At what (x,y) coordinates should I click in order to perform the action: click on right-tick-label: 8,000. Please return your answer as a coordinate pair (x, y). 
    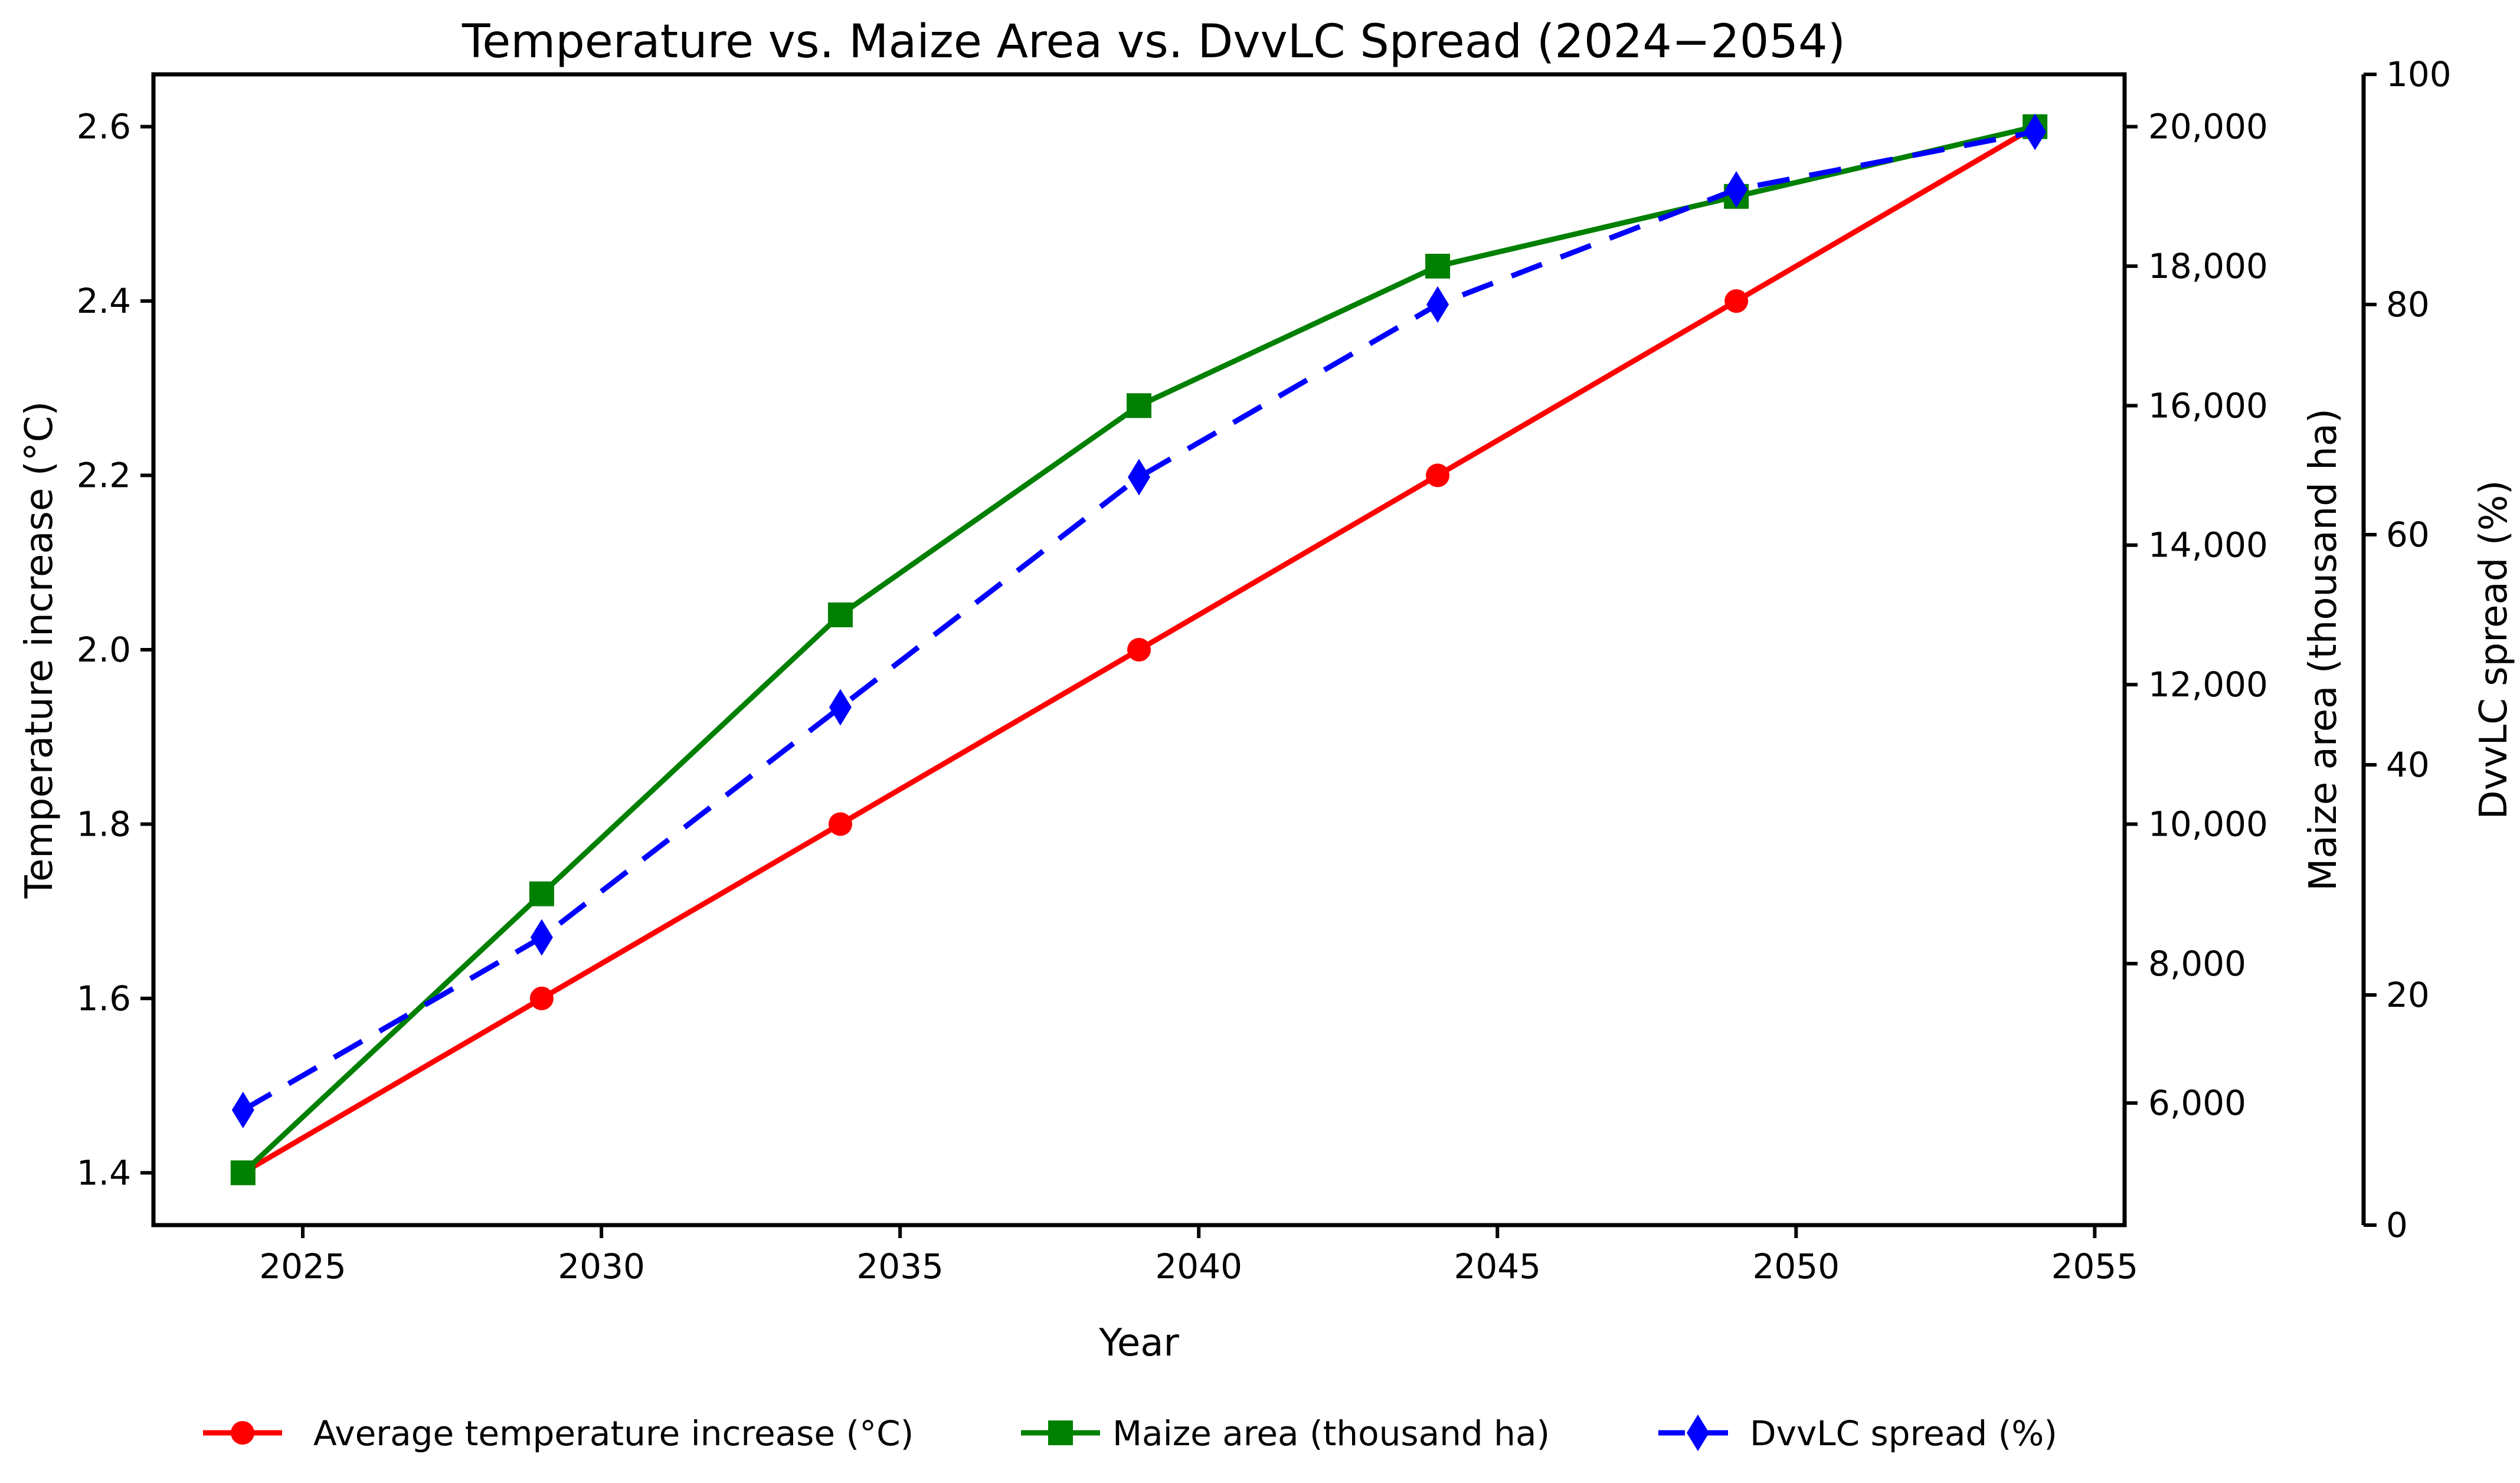
    Looking at the image, I should click on (2197, 964).